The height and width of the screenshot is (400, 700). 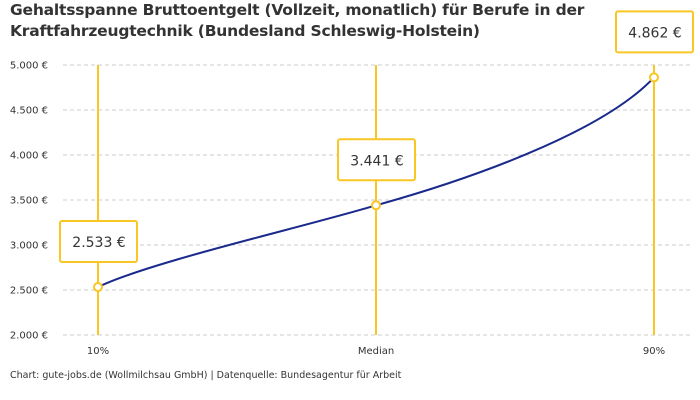 What do you see at coordinates (29, 66) in the screenshot?
I see `y-tick-label: 5.000 €` at bounding box center [29, 66].